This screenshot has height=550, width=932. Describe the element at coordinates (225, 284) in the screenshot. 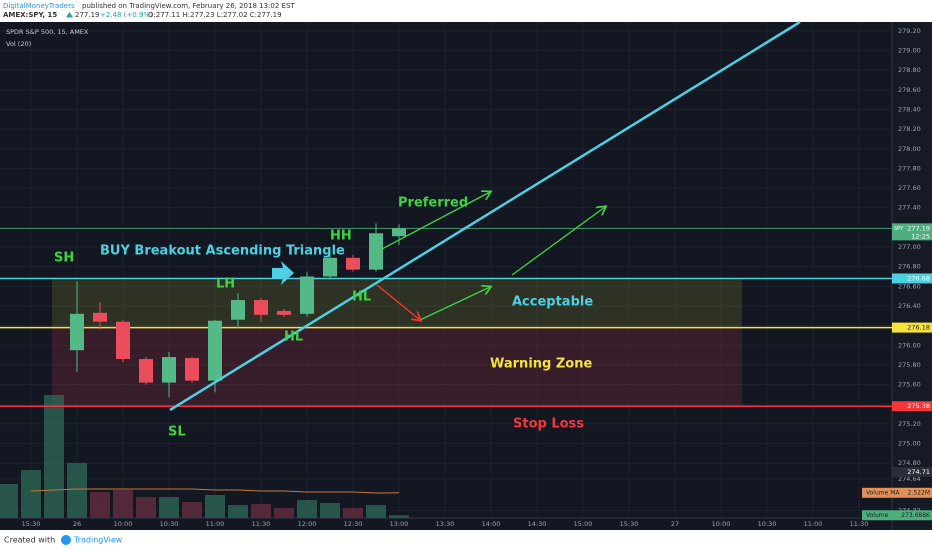

I see `annotation: LH` at that location.